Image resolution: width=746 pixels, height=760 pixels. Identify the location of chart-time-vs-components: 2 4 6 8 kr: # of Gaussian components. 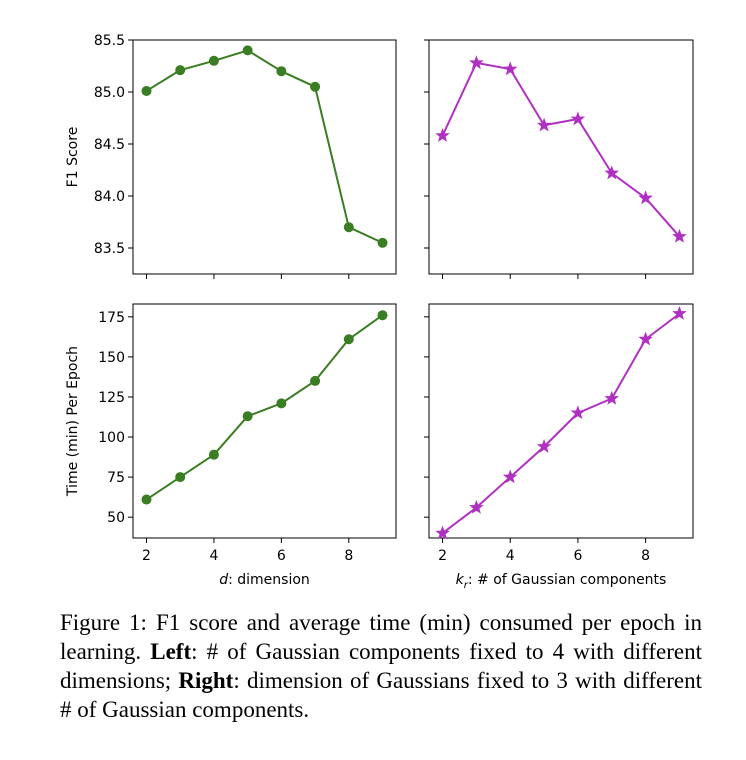
(559, 447).